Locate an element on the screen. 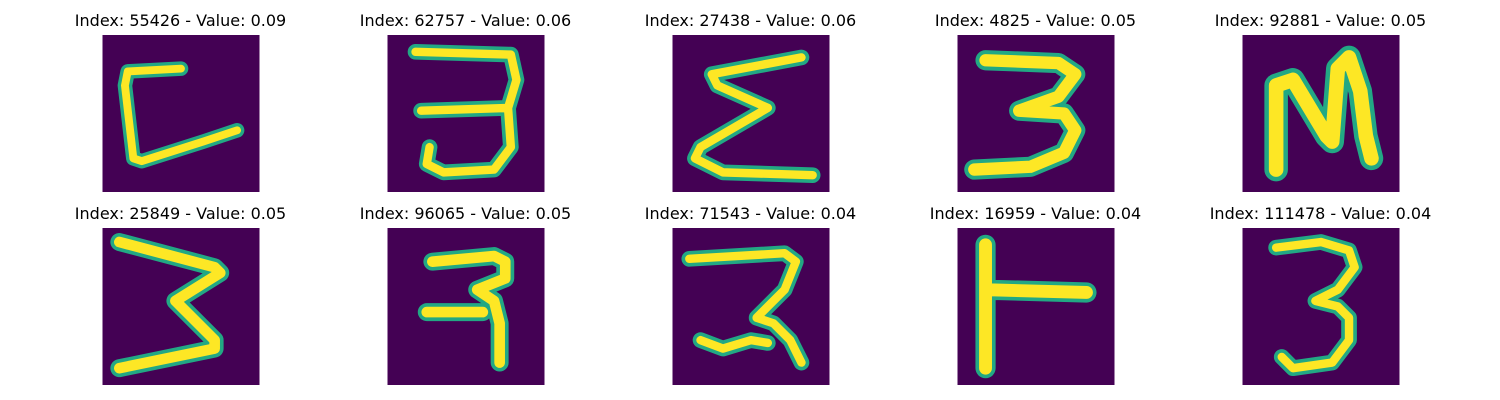  image-title: Index: 25849 - Value: 0.05 is located at coordinates (180, 213).